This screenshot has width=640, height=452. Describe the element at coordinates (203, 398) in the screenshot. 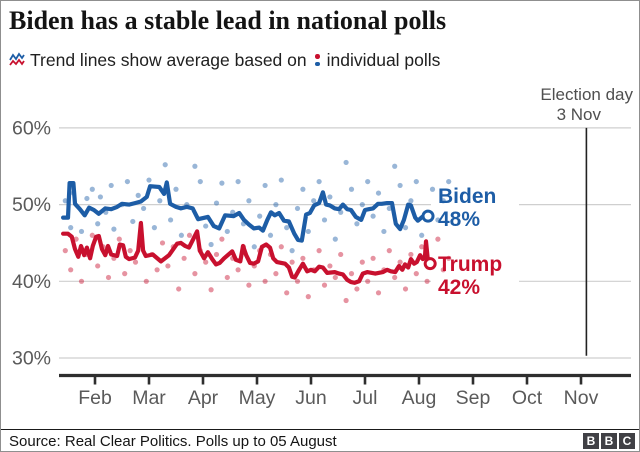

I see `x-axis-label-apr: Apr` at that location.